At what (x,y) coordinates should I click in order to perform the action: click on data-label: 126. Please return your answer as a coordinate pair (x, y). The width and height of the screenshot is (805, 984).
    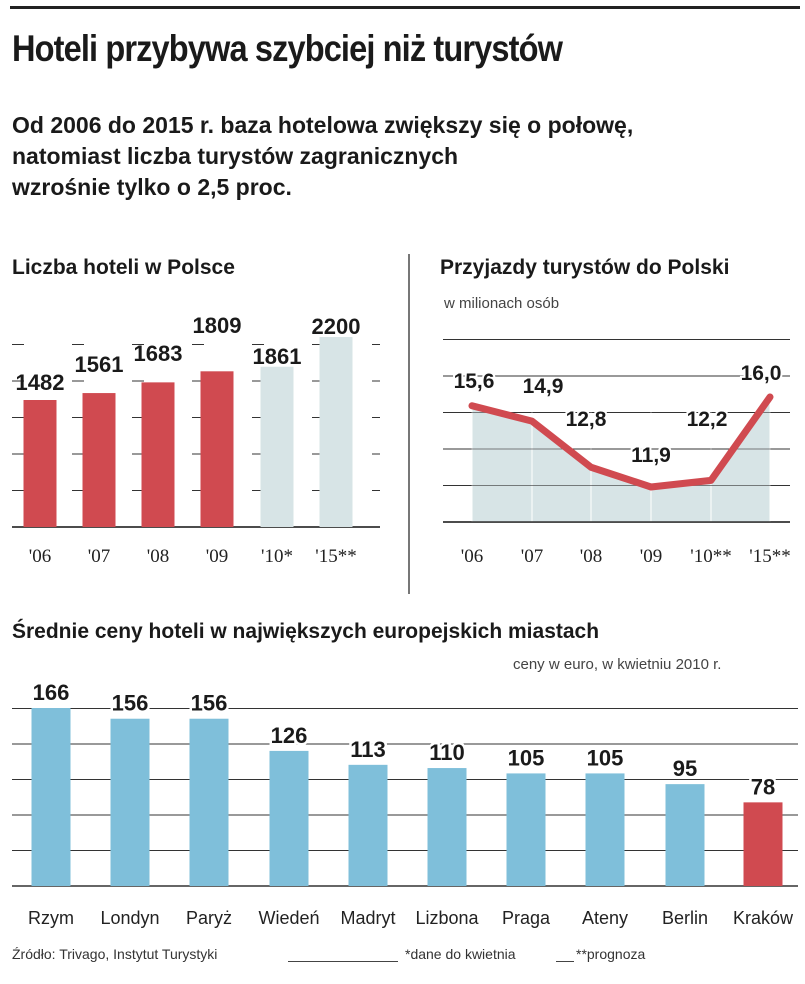
    Looking at the image, I should click on (289, 735).